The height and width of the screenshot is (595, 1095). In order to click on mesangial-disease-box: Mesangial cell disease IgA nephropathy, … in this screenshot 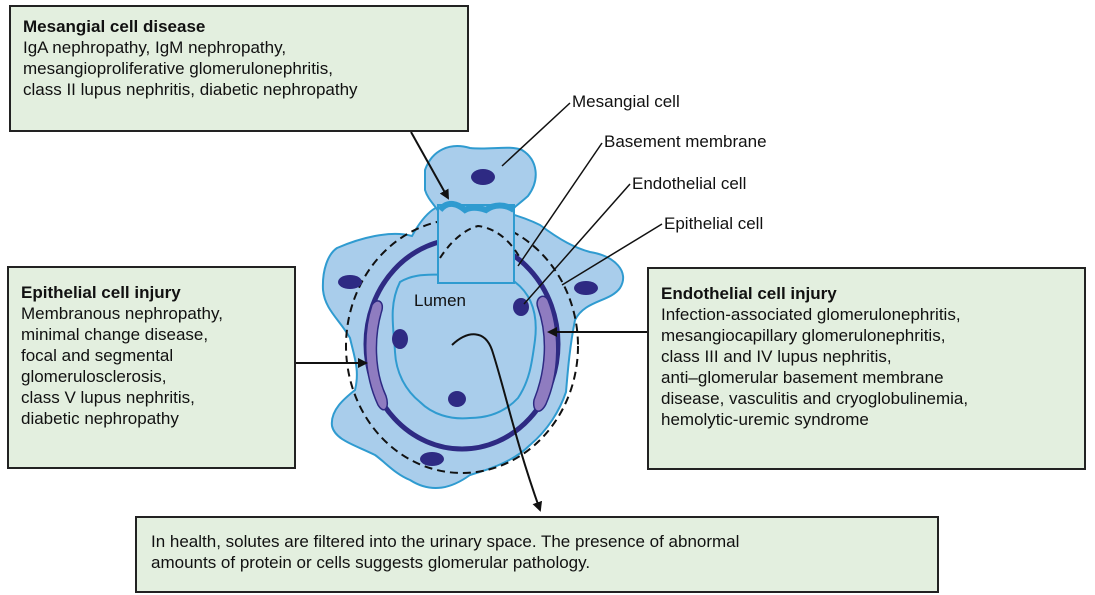, I will do `click(239, 68)`.